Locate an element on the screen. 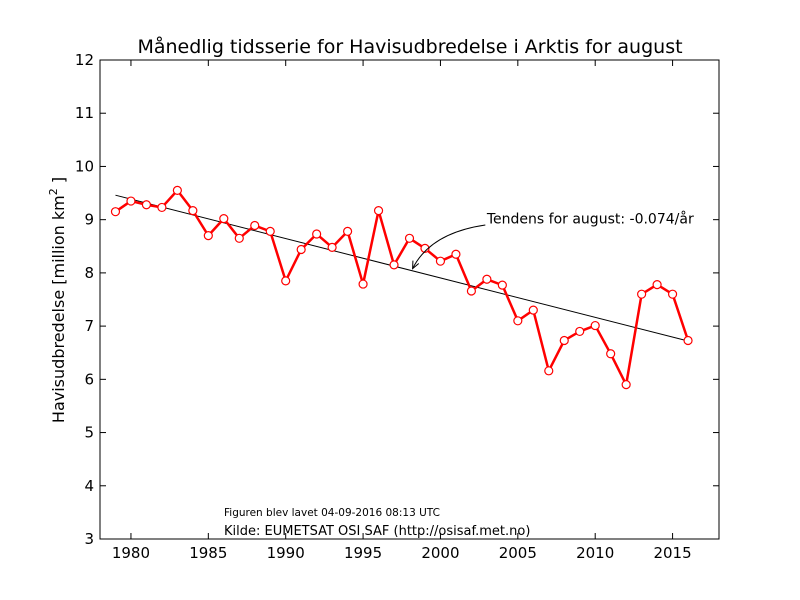 The height and width of the screenshot is (600, 800). x-tick-label: 1995 is located at coordinates (363, 553).